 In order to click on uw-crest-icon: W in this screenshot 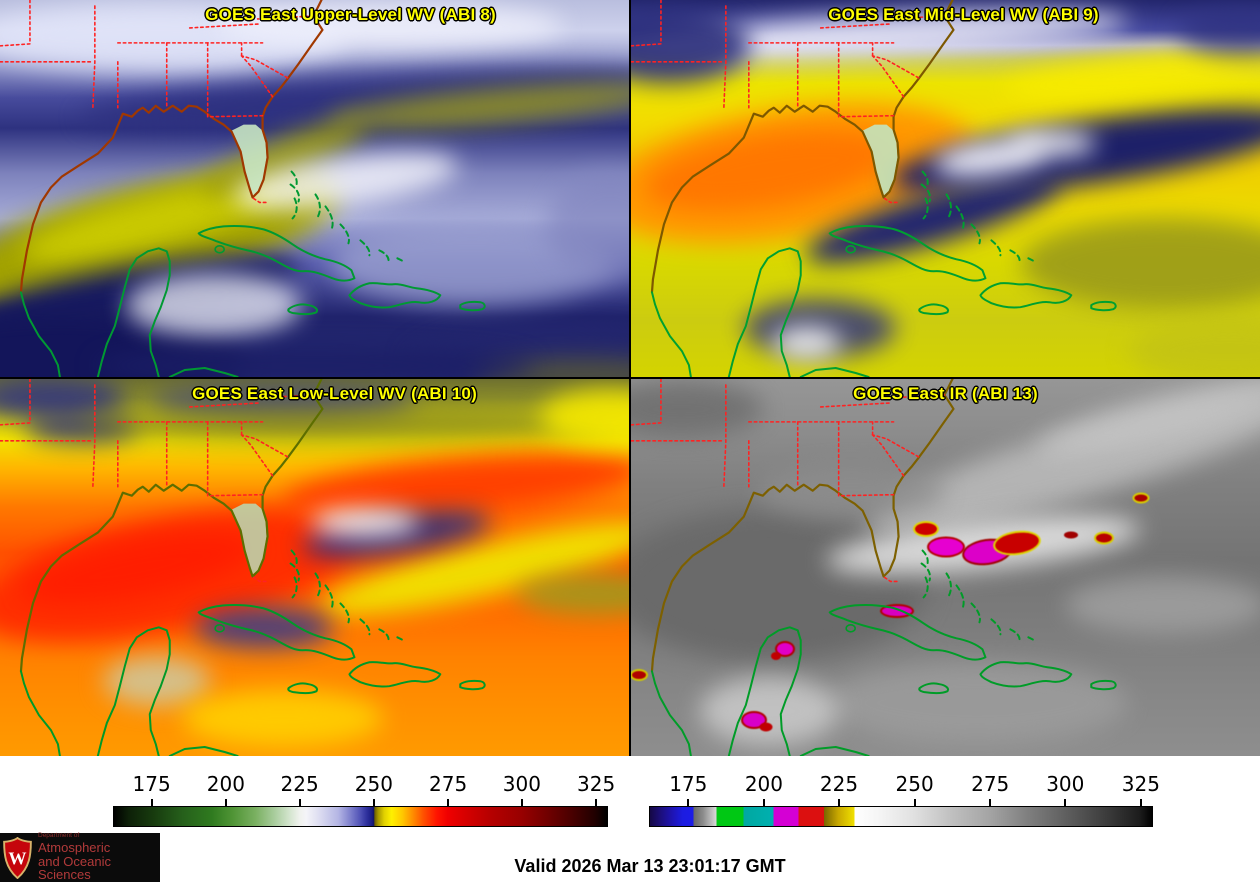, I will do `click(17, 857)`.